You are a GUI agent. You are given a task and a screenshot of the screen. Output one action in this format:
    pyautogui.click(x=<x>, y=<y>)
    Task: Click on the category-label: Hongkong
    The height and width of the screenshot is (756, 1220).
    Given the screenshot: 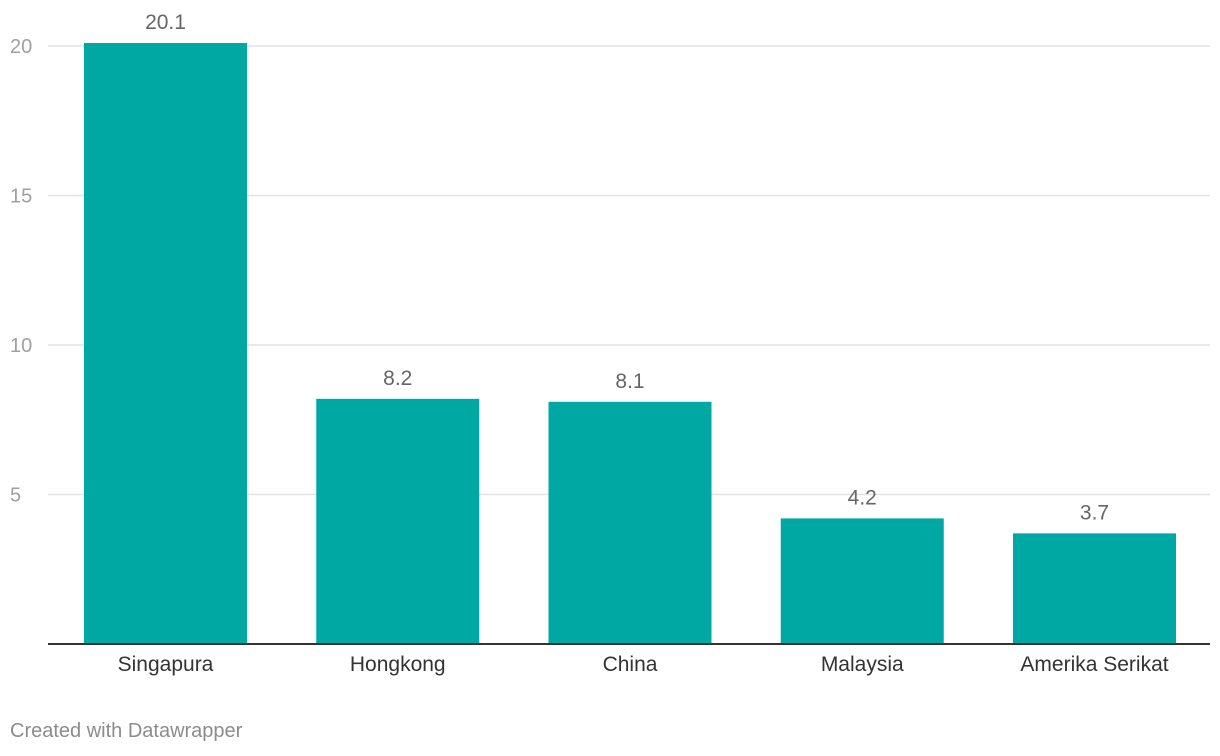 What is the action you would take?
    pyautogui.click(x=398, y=664)
    